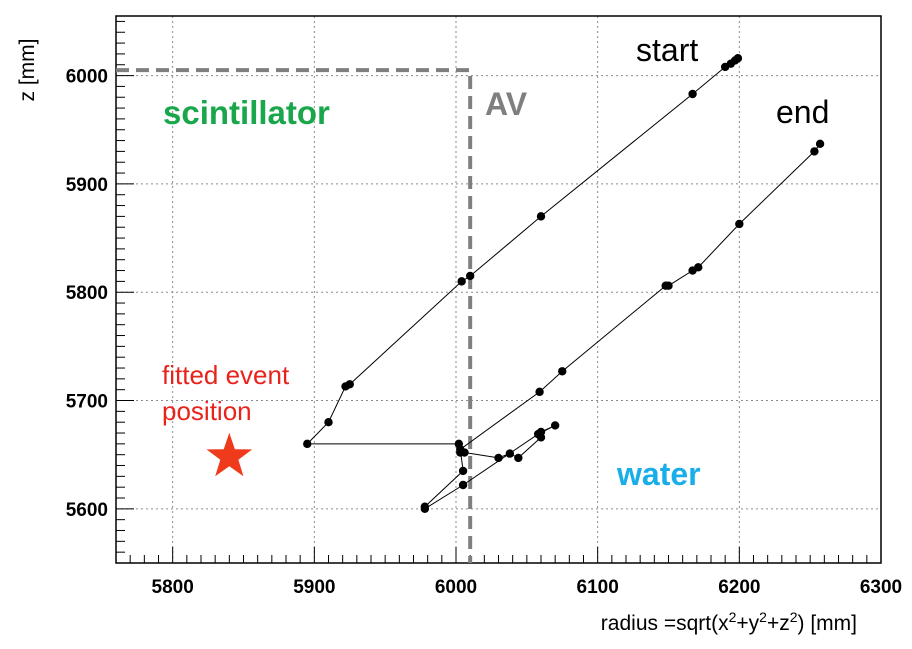 This screenshot has height=649, width=912. I want to click on x-tick-label: 6100, so click(598, 587).